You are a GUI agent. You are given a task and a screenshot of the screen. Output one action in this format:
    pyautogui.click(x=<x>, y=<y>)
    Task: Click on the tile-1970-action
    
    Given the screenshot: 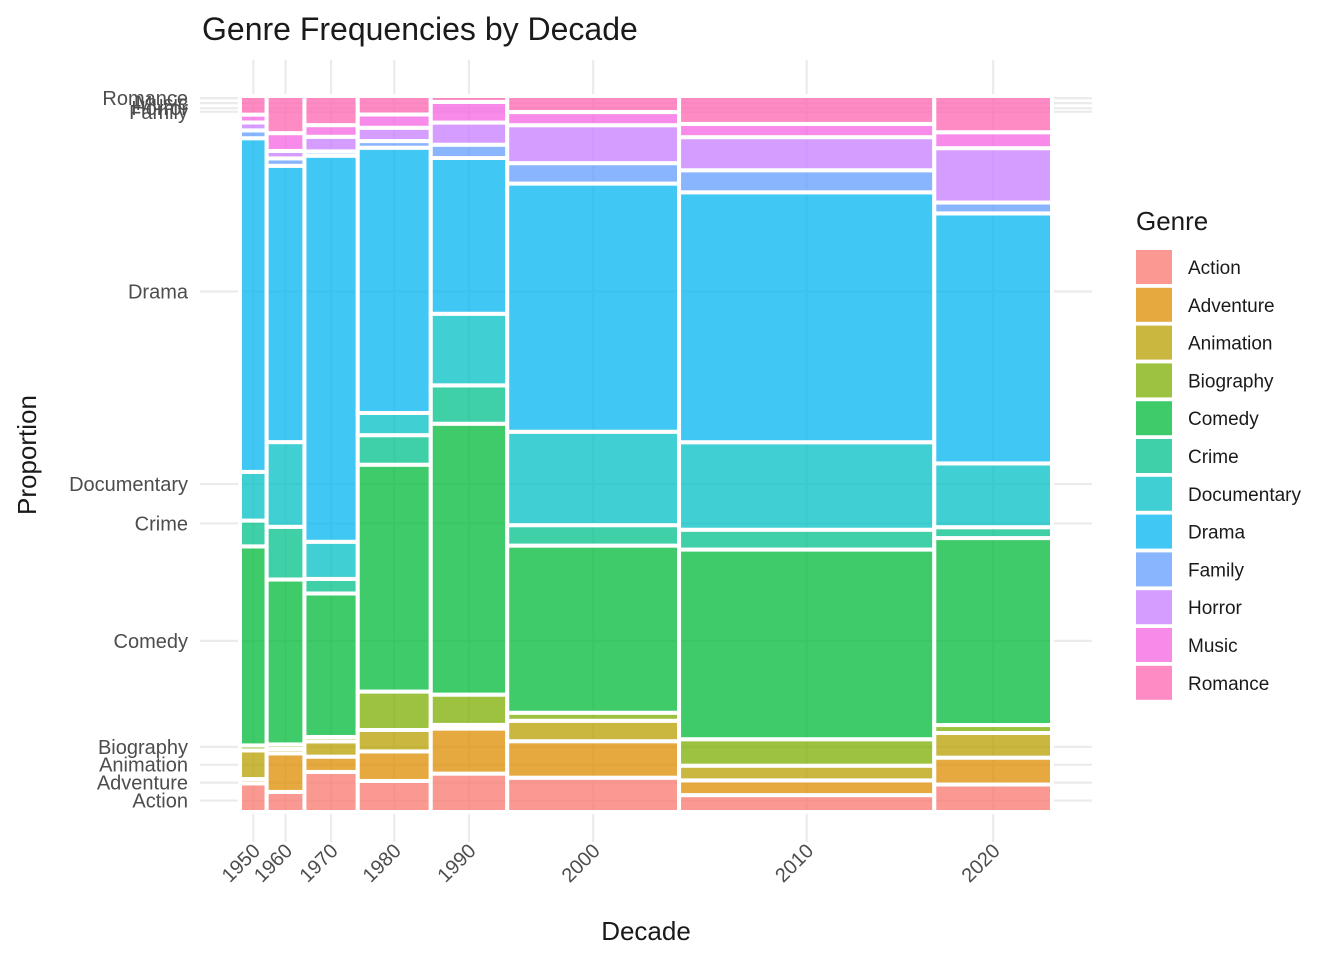 What is the action you would take?
    pyautogui.click(x=331, y=792)
    